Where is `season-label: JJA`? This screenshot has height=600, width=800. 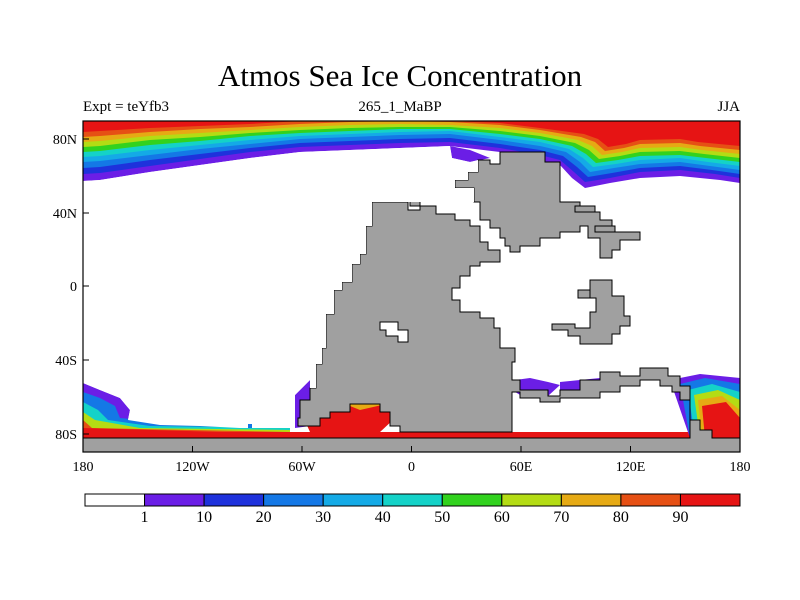 season-label: JJA is located at coordinates (728, 107).